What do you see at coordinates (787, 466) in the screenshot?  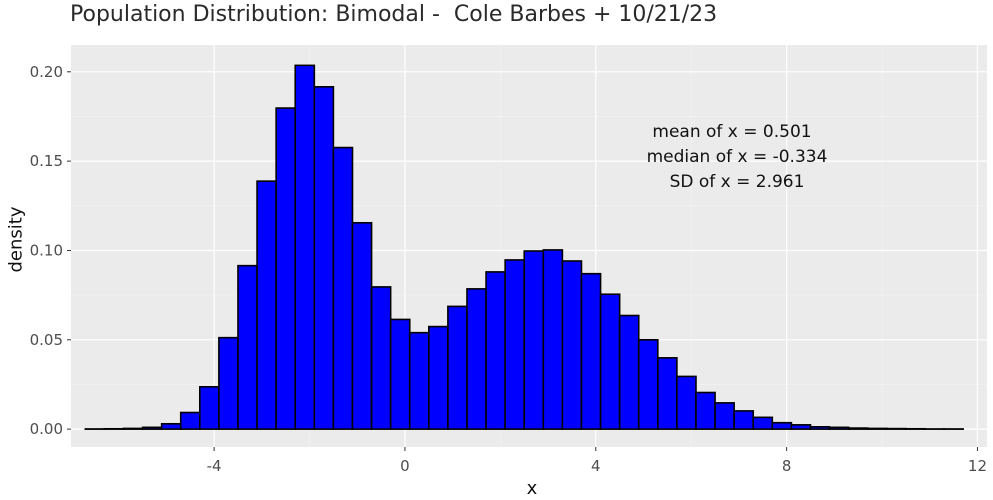 I see `x-tick-label: 8` at bounding box center [787, 466].